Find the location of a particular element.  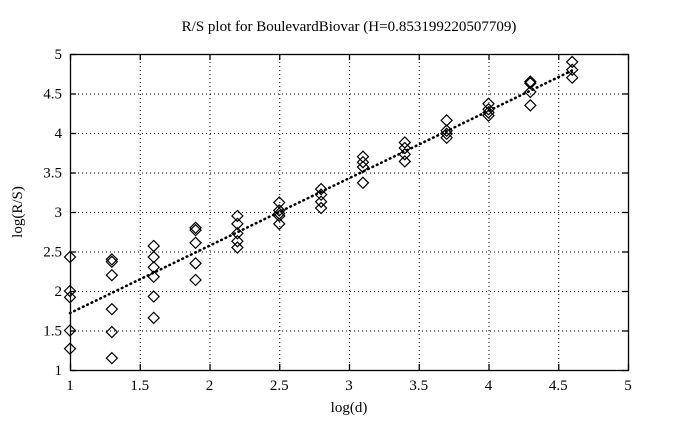

x-tick-label: 3.5 is located at coordinates (418, 386).